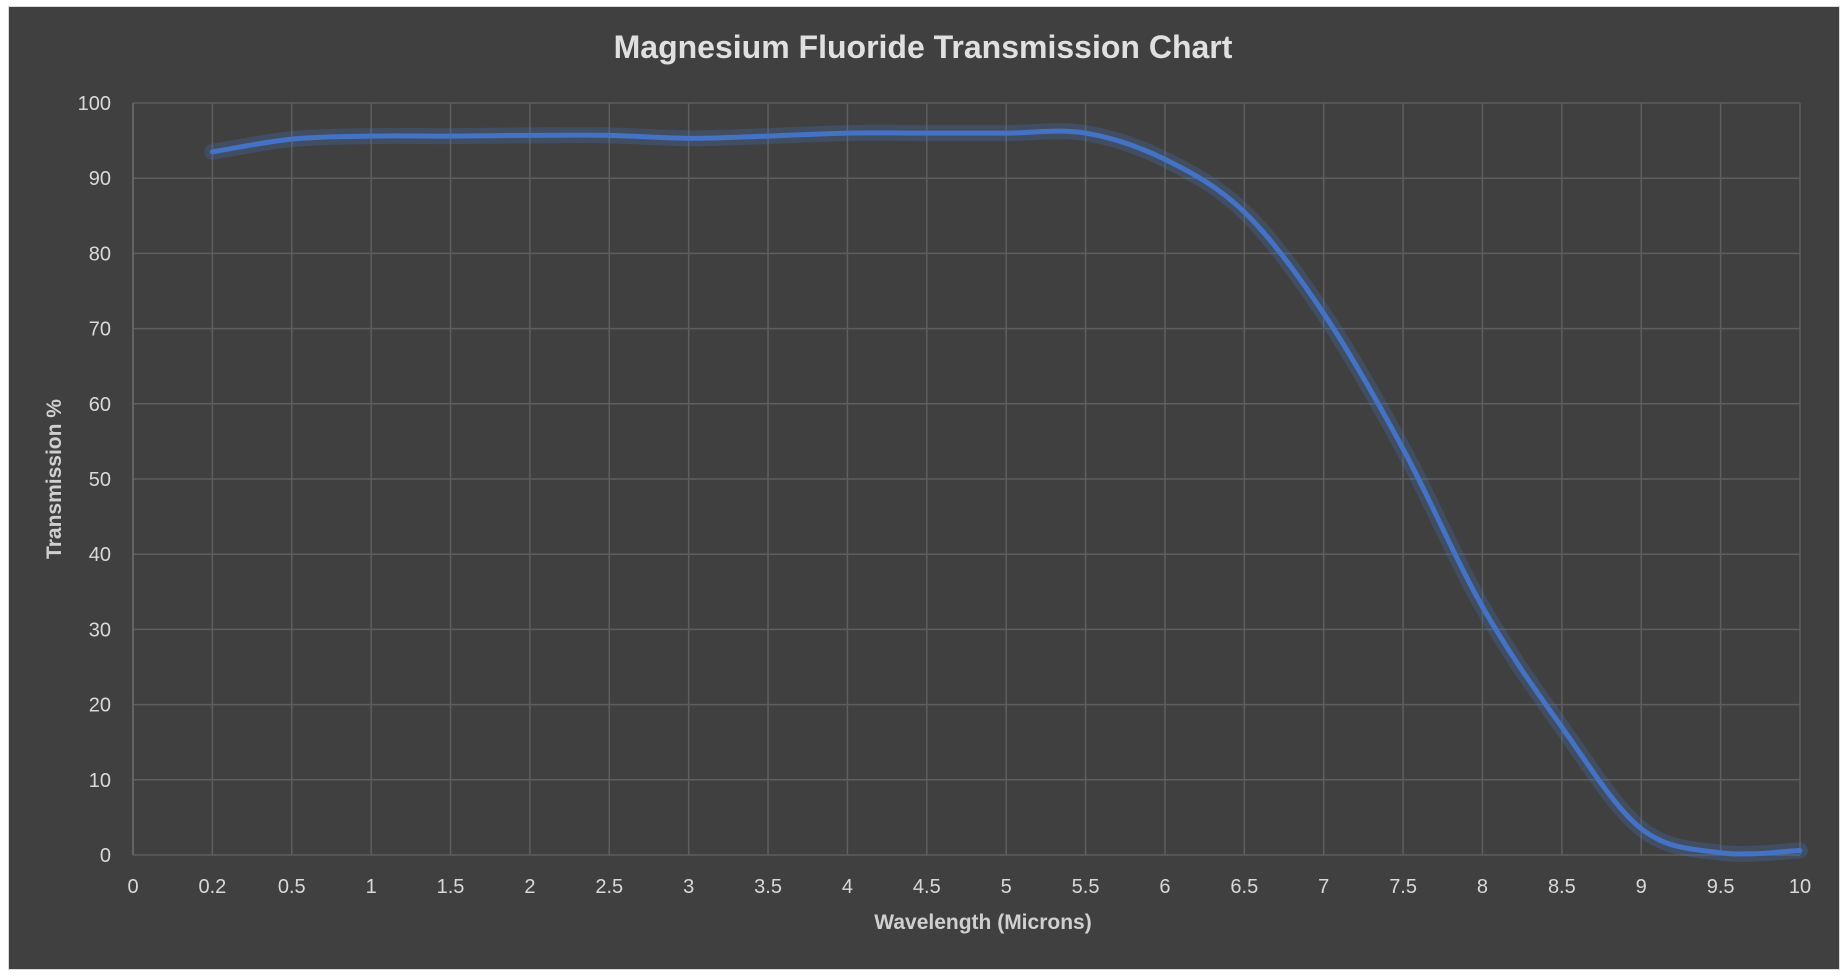 This screenshot has height=976, width=1846. Describe the element at coordinates (1721, 887) in the screenshot. I see `x-tick-label: 9.5` at that location.